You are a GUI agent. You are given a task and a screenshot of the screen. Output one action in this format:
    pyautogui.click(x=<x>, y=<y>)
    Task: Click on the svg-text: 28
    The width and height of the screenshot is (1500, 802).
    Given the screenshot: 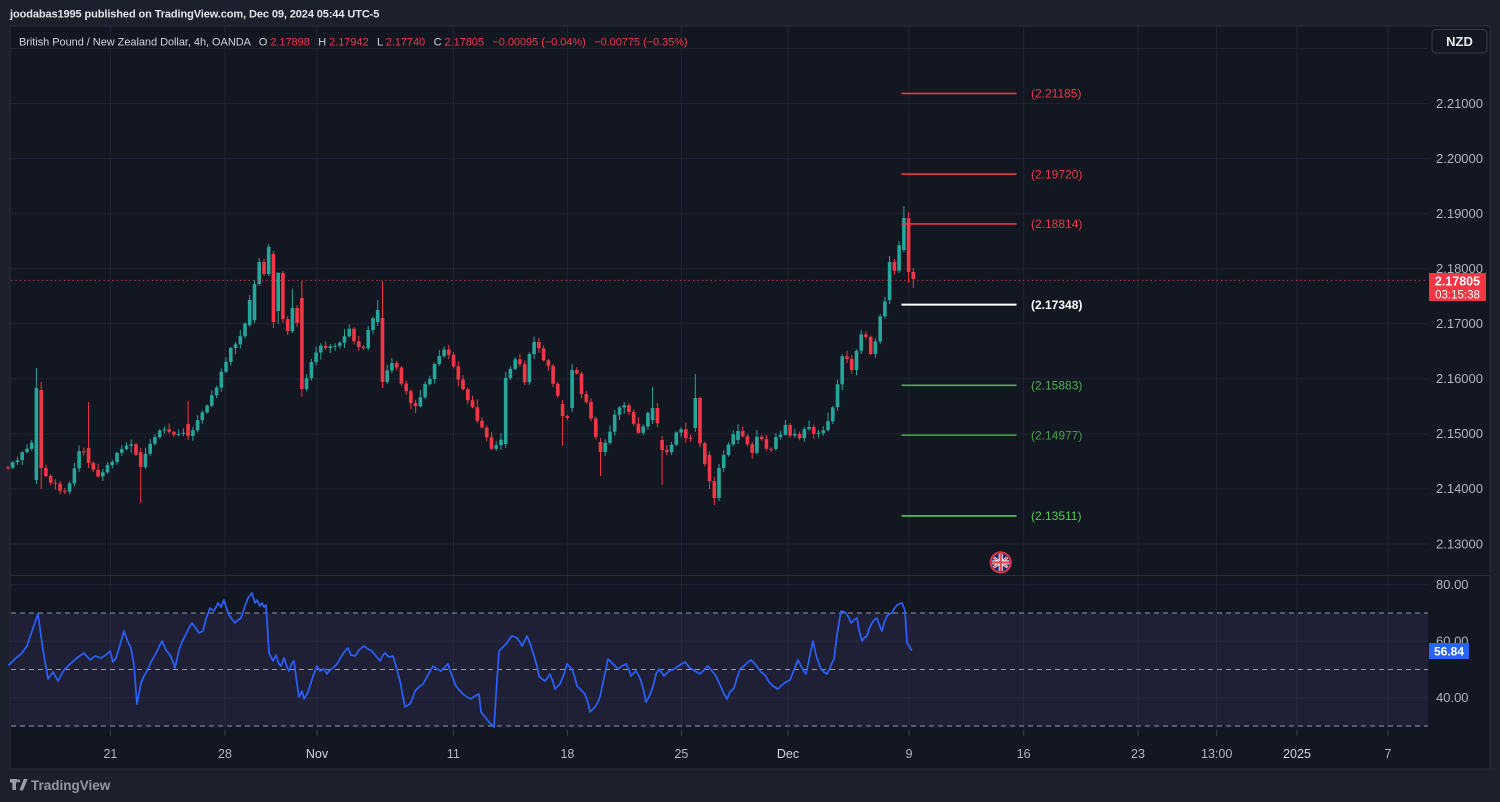 What is the action you would take?
    pyautogui.click(x=225, y=754)
    